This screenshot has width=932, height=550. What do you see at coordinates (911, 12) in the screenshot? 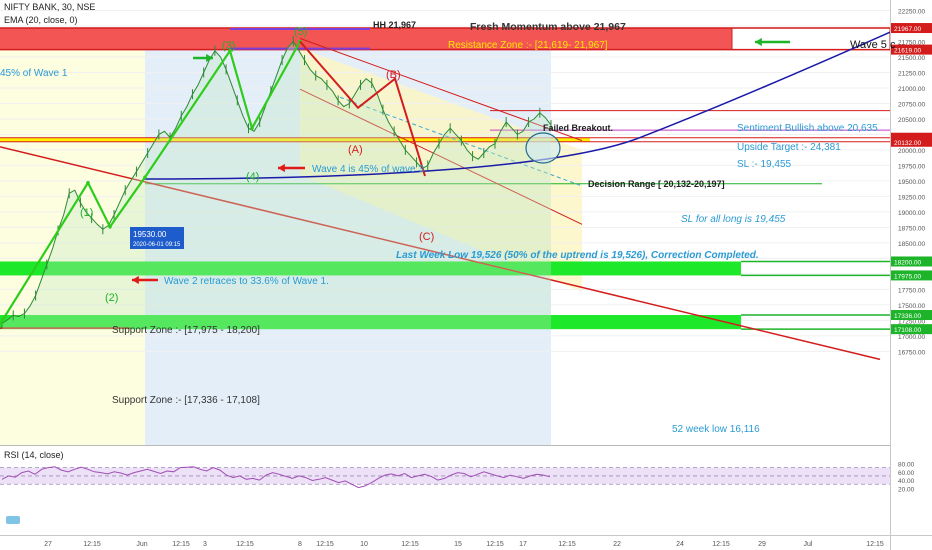
I see `price-tick: 22250.00` at bounding box center [911, 12].